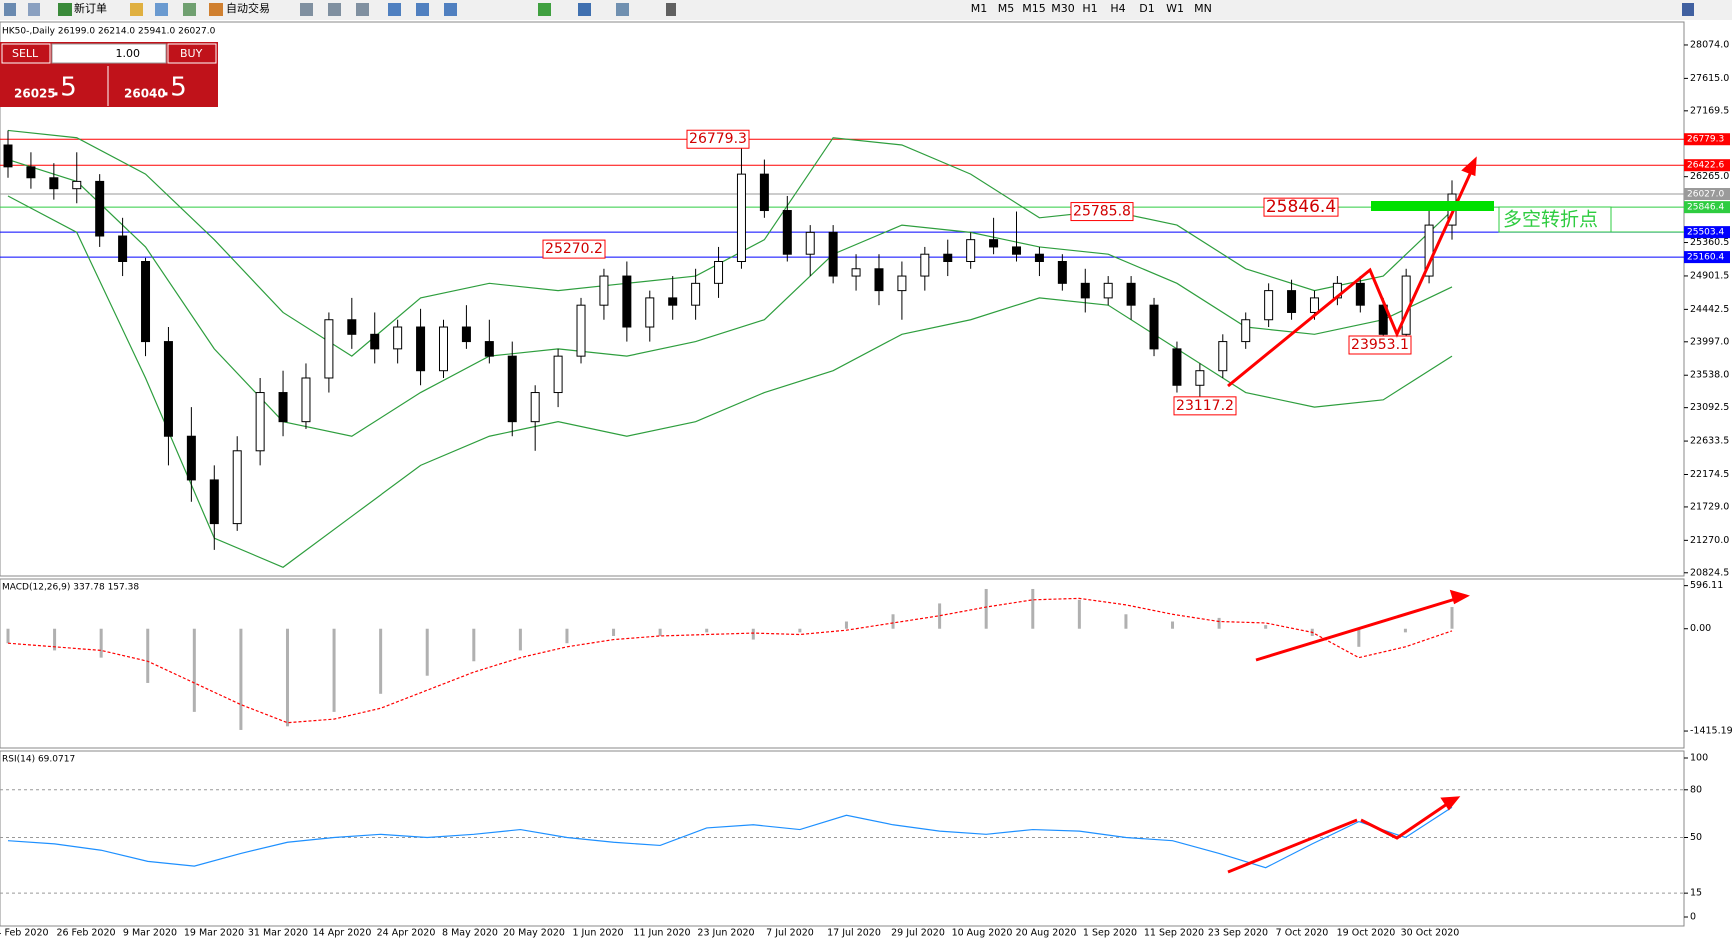 The height and width of the screenshot is (945, 1732). I want to click on x-tick-label: 20 Aug 2020, so click(1046, 933).